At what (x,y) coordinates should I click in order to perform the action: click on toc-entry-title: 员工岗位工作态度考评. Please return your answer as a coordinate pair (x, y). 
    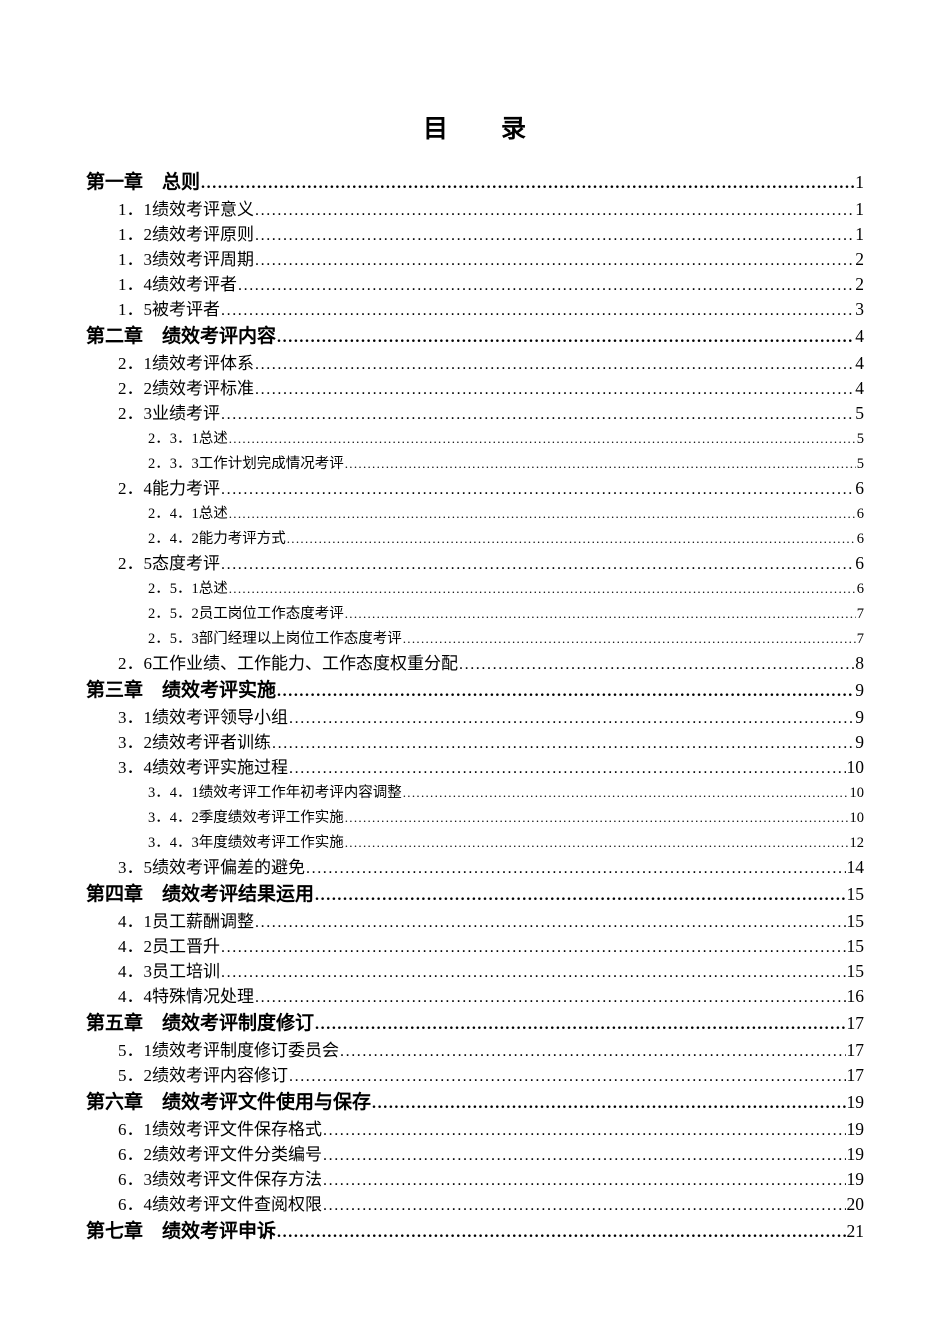
    Looking at the image, I should click on (271, 614).